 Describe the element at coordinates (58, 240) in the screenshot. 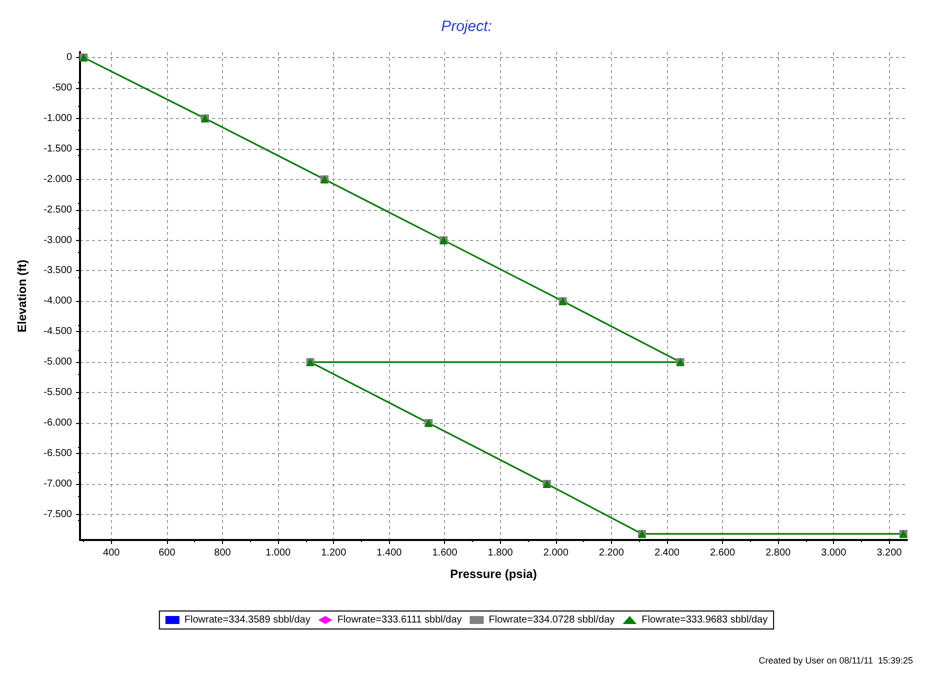

I see `y-tick-label: -3.000` at that location.